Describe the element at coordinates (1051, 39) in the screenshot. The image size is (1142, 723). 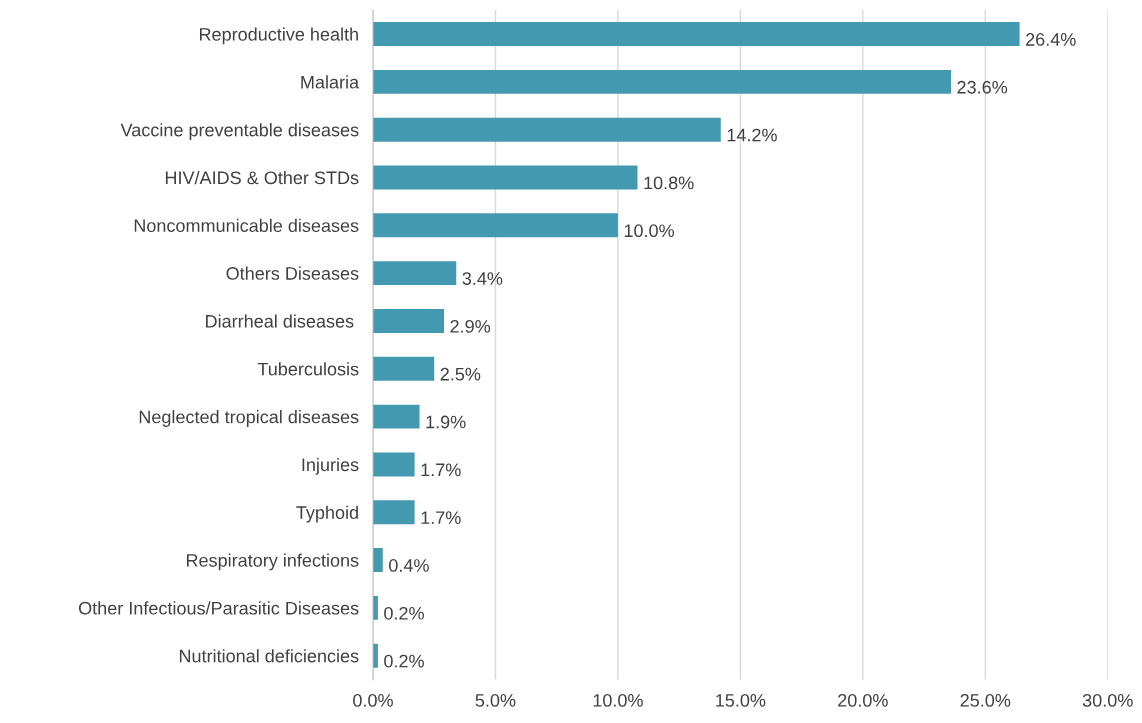
I see `data-label: 26.4%` at that location.